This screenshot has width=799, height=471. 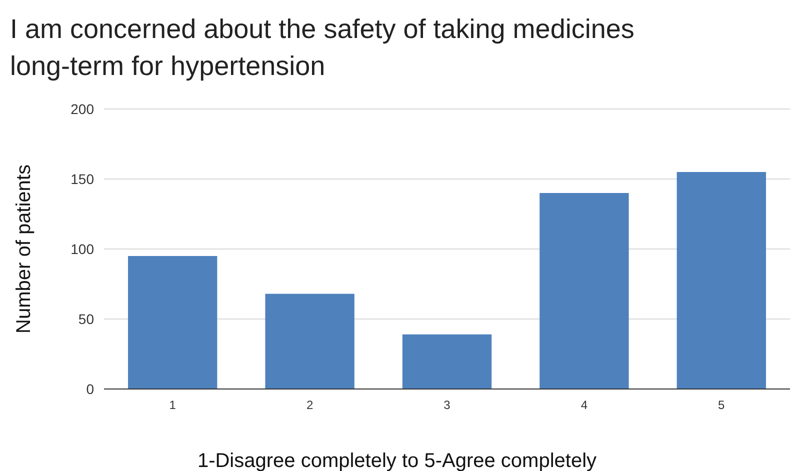 What do you see at coordinates (24, 249) in the screenshot?
I see `y-axis-title: Number of patients` at bounding box center [24, 249].